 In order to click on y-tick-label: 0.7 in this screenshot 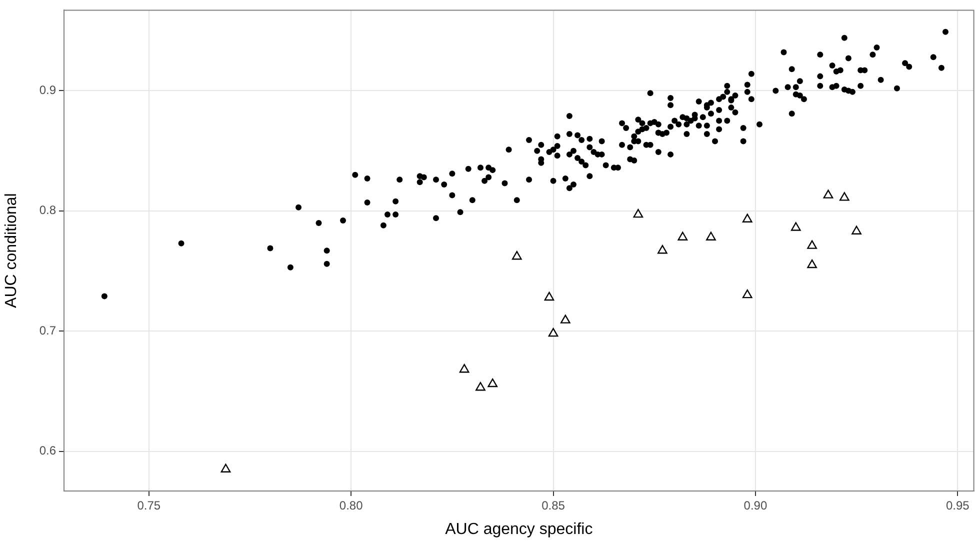, I will do `click(47, 330)`.